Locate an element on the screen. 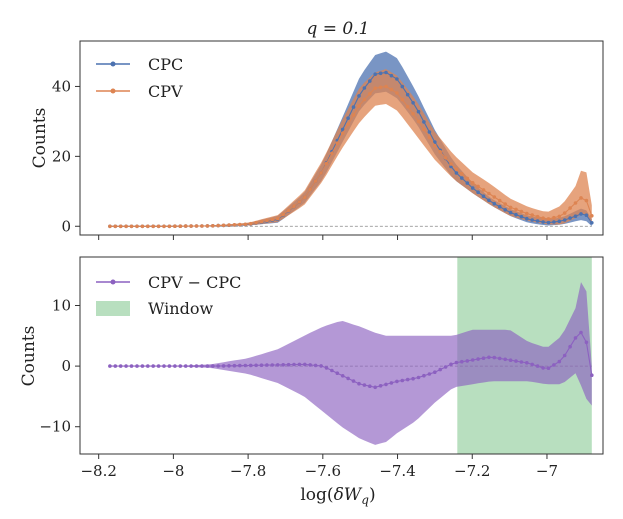  top-chart-title: q = 0.1 is located at coordinates (338, 29).